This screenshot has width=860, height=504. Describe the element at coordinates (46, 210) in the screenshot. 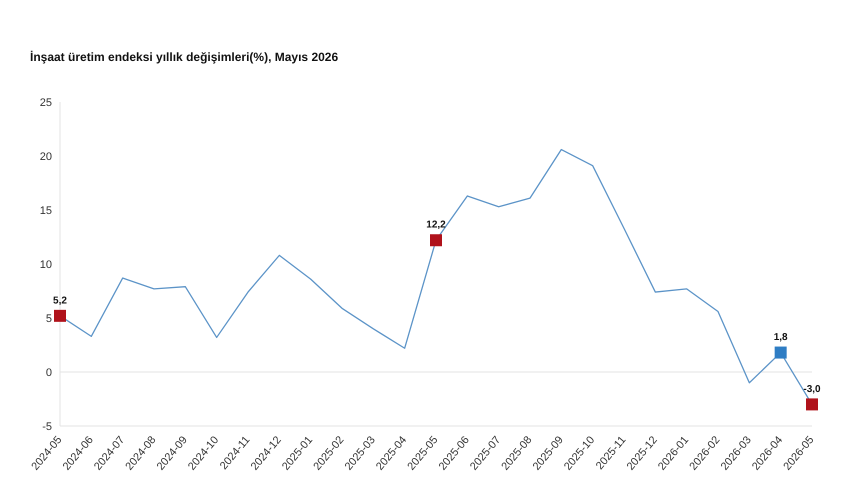

I see `y-tick-label: 15` at that location.